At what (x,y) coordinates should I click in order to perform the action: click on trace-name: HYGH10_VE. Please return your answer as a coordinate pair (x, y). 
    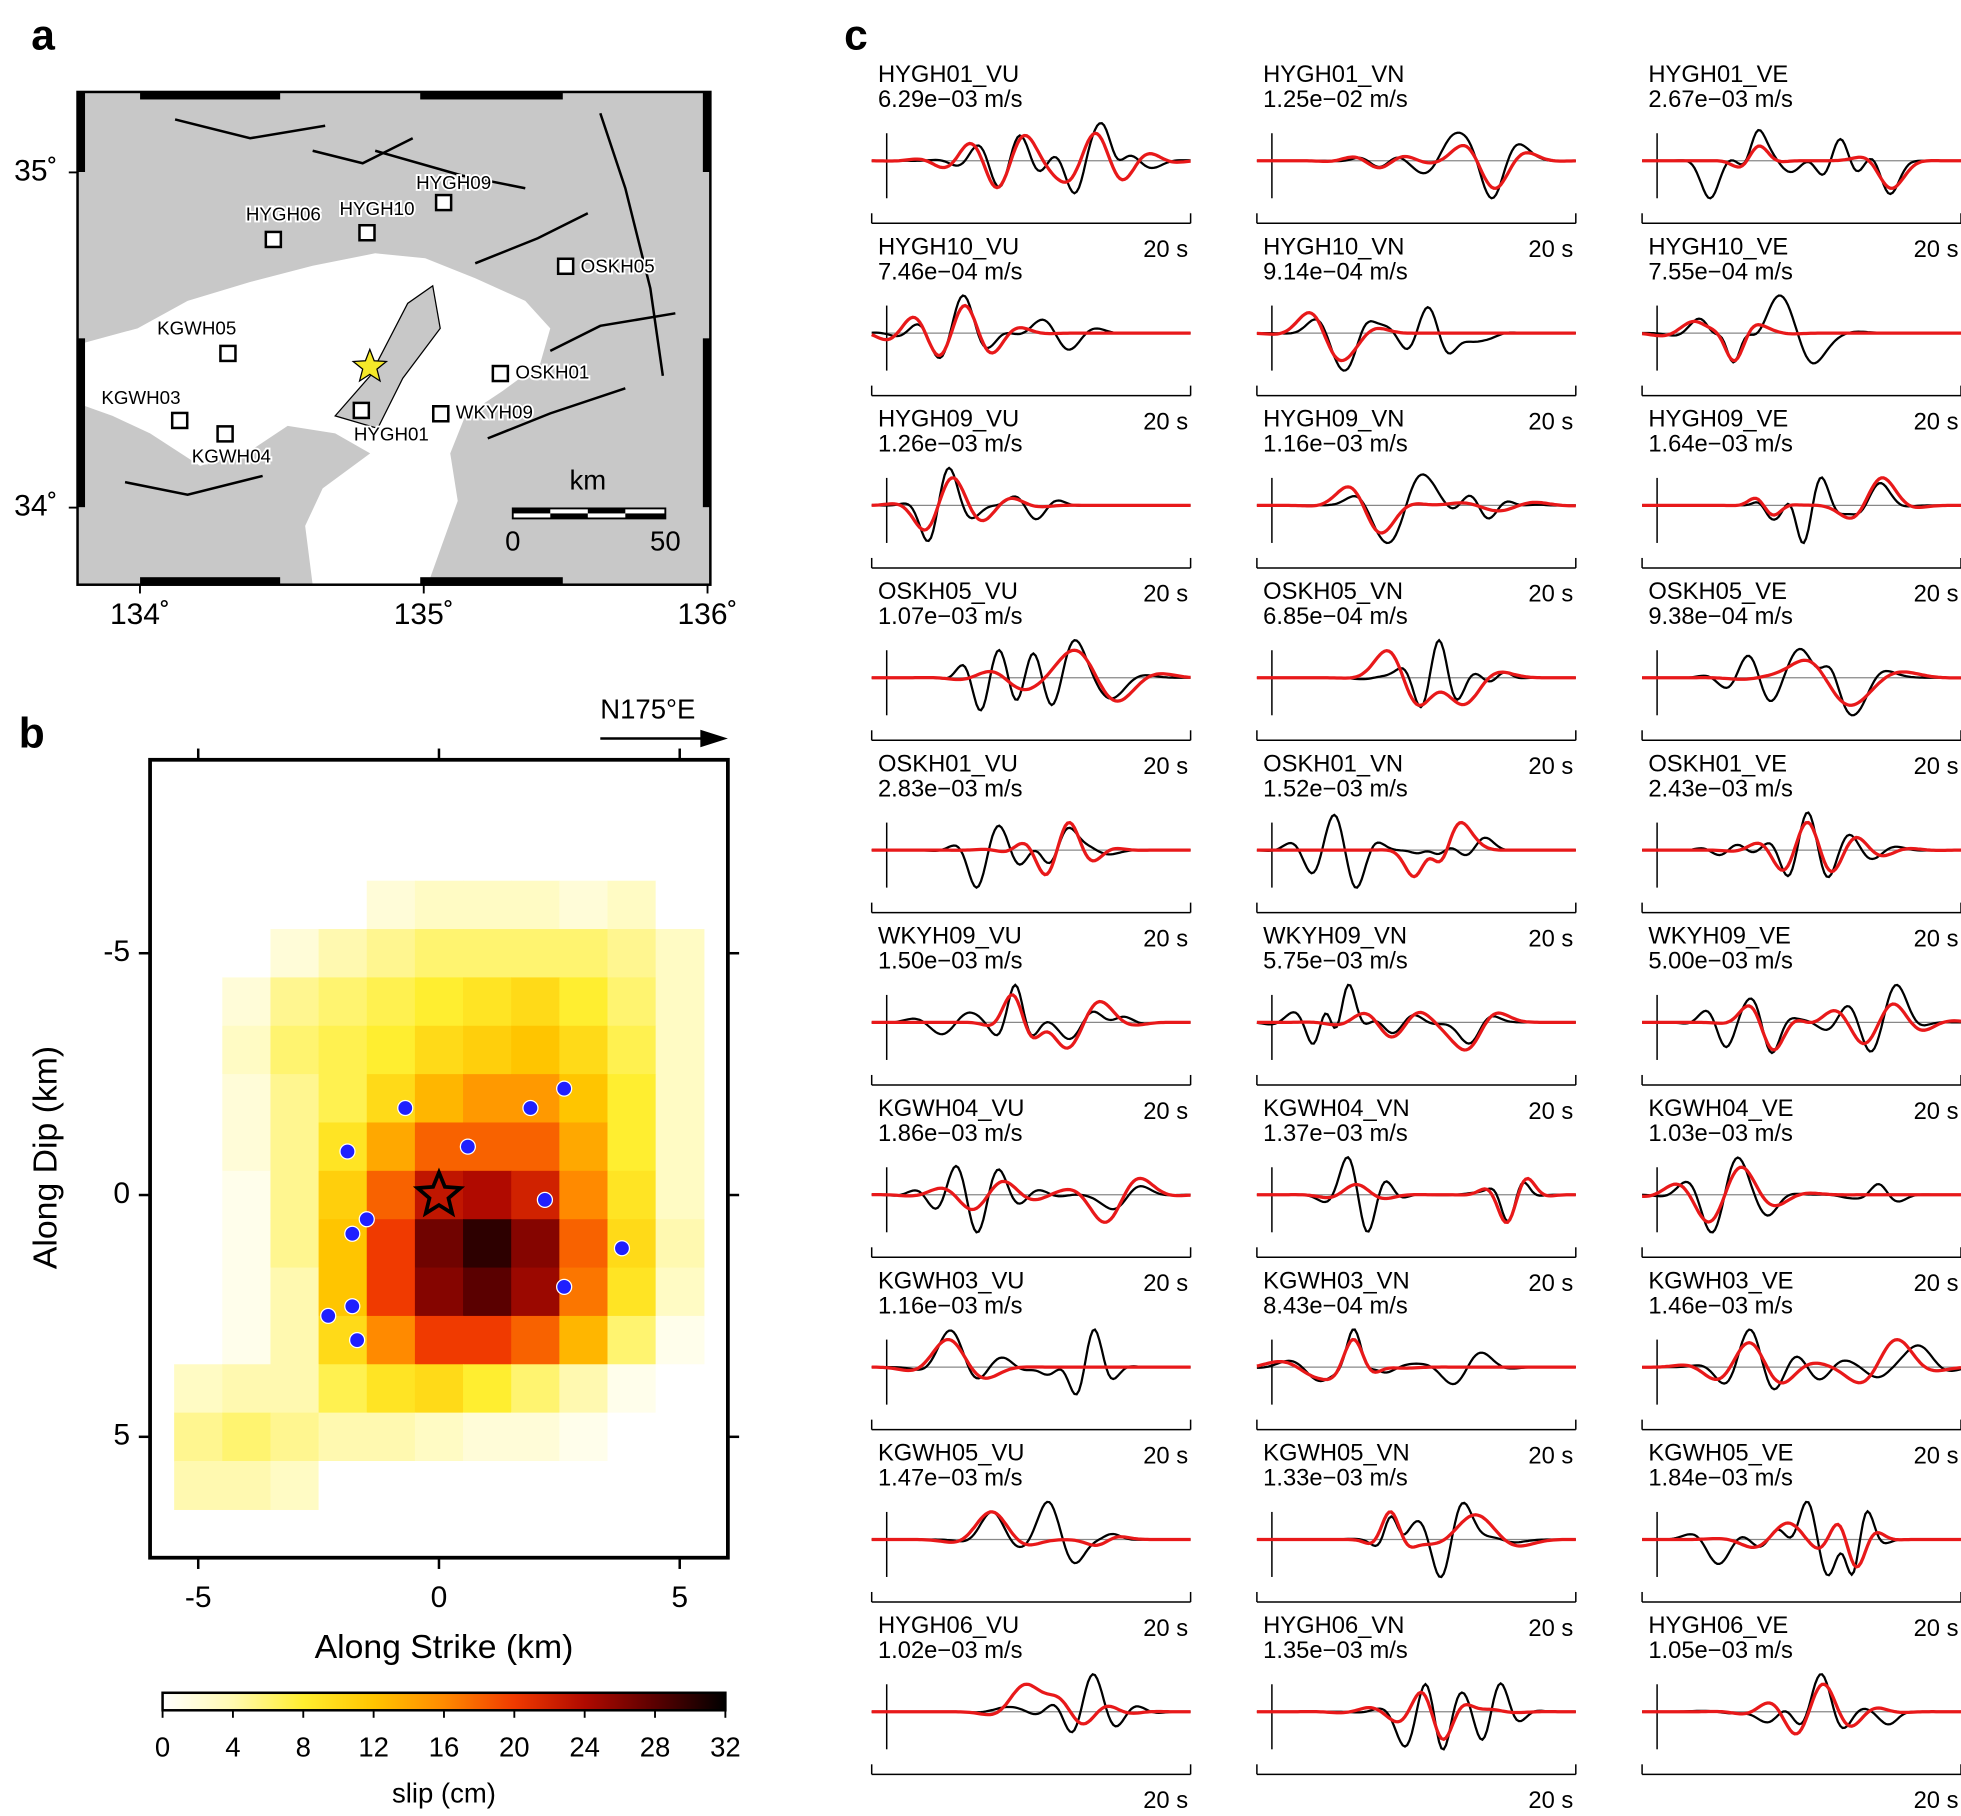
    Looking at the image, I should click on (1718, 246).